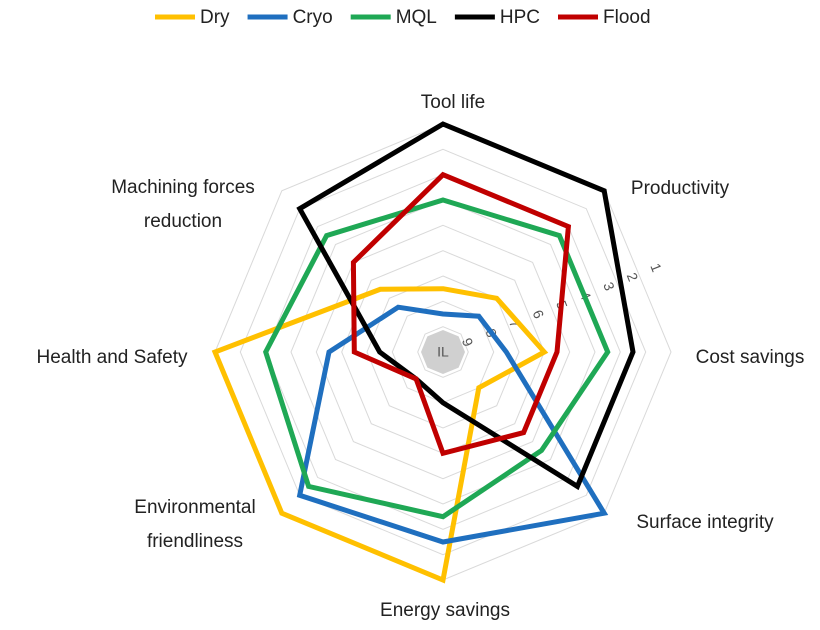 This screenshot has height=630, width=820. I want to click on category-label: Tool life, so click(453, 102).